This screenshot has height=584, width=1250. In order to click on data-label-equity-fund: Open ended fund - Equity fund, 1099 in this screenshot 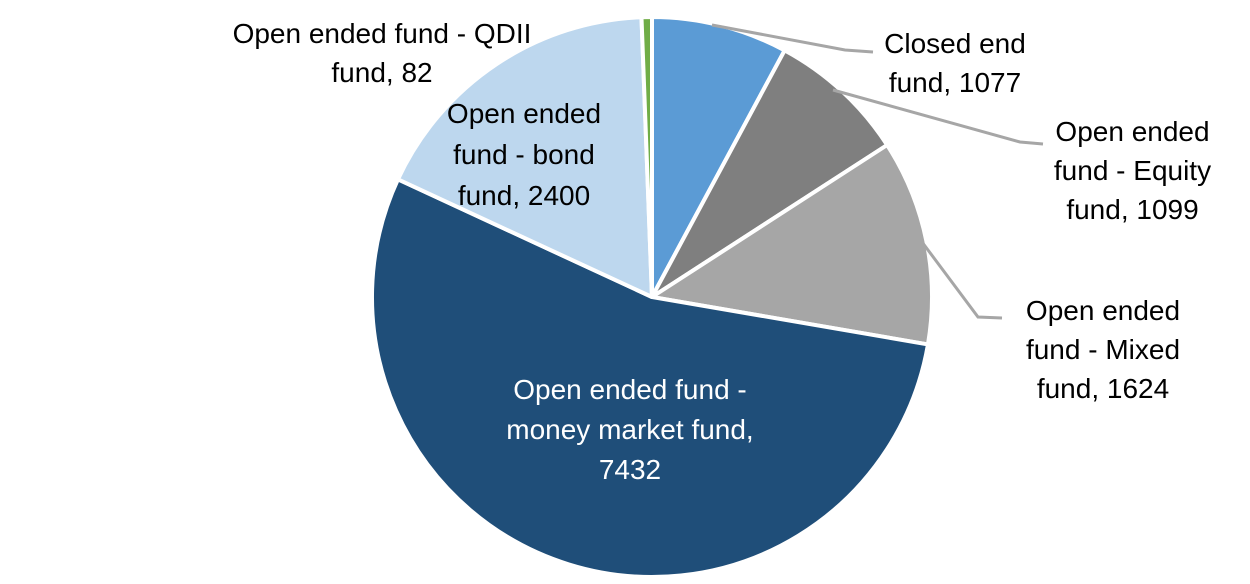, I will do `click(1132, 170)`.